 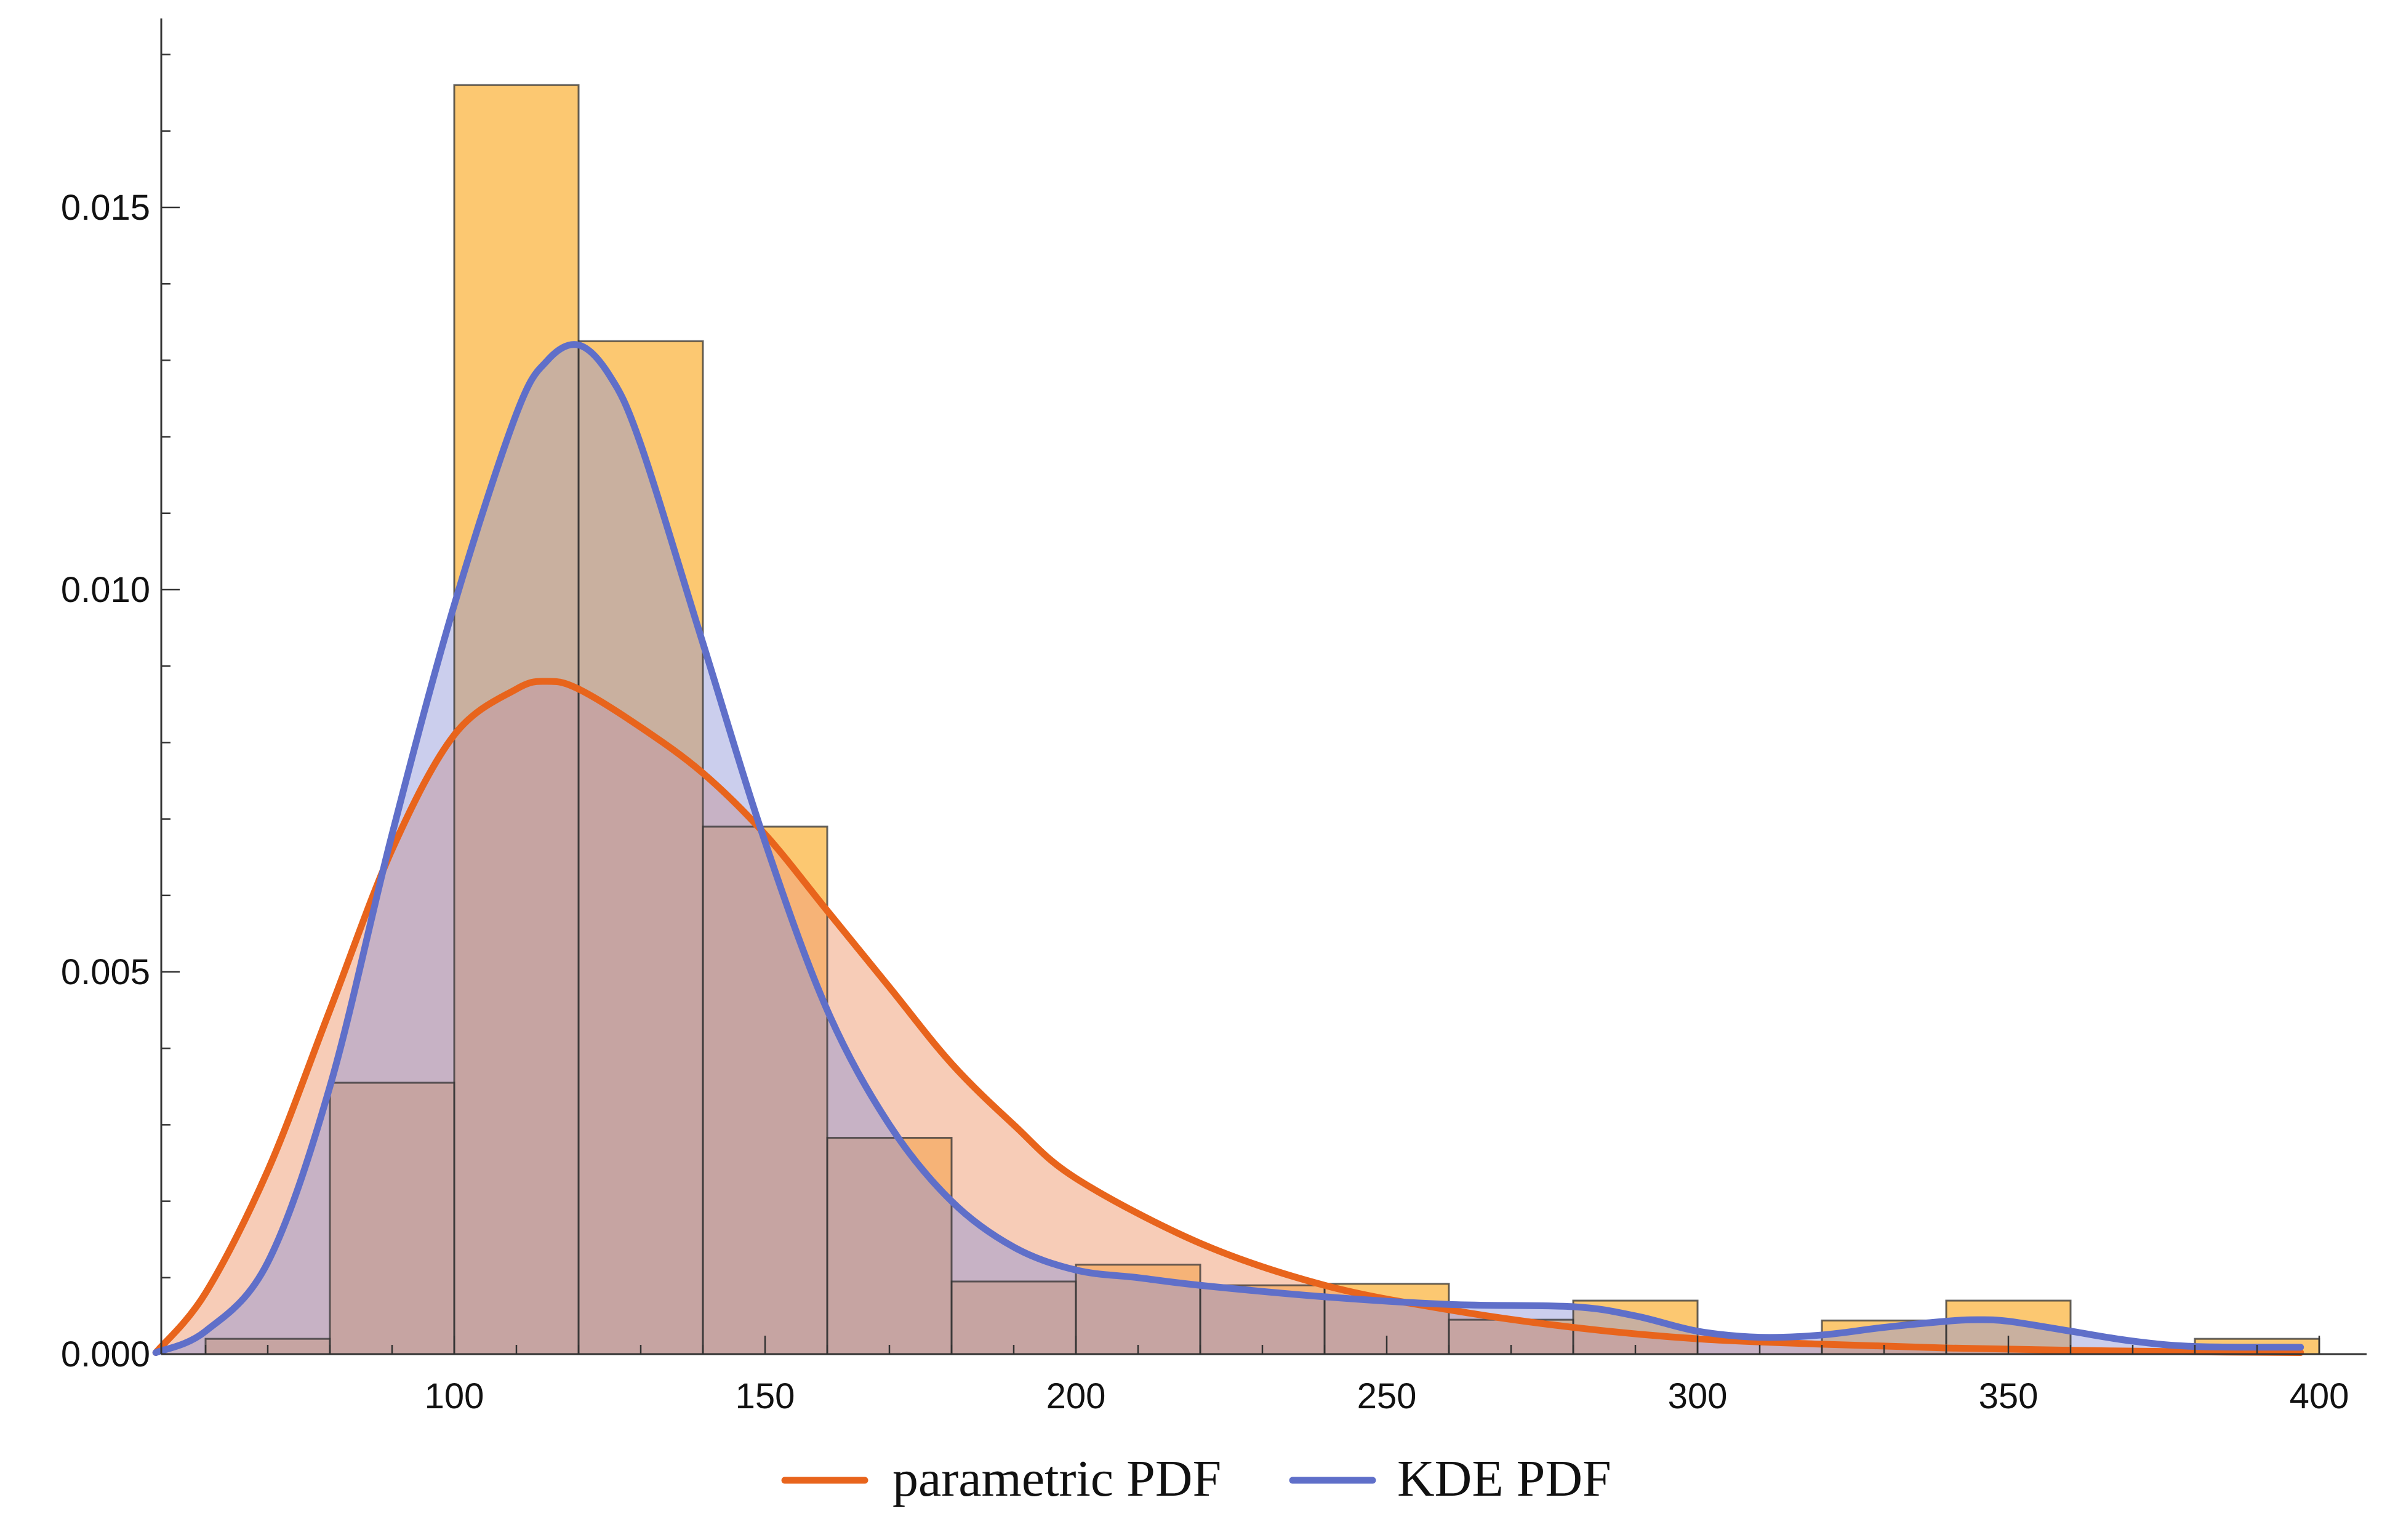 I want to click on x-tick-label: 350, so click(x=2009, y=1396).